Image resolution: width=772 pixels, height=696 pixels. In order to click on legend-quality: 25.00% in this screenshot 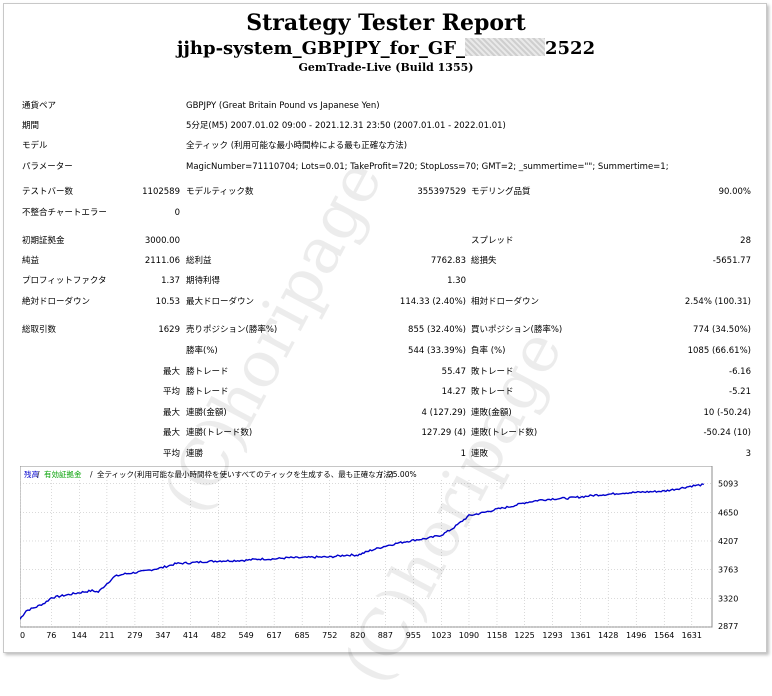, I will do `click(402, 474)`.